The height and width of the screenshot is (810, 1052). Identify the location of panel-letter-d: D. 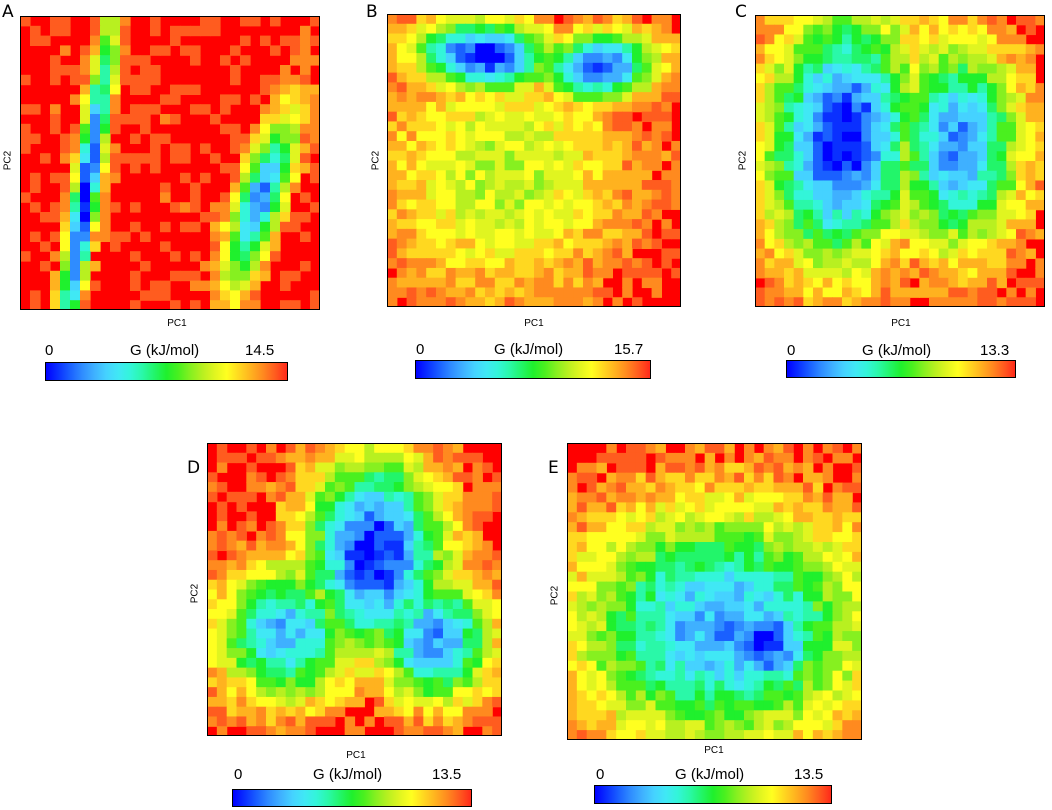
(194, 468).